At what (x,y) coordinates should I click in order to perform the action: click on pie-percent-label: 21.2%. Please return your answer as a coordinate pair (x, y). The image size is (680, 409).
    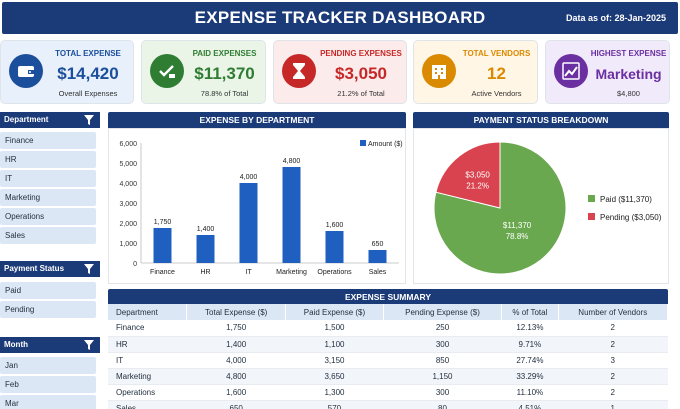
    Looking at the image, I should click on (477, 185).